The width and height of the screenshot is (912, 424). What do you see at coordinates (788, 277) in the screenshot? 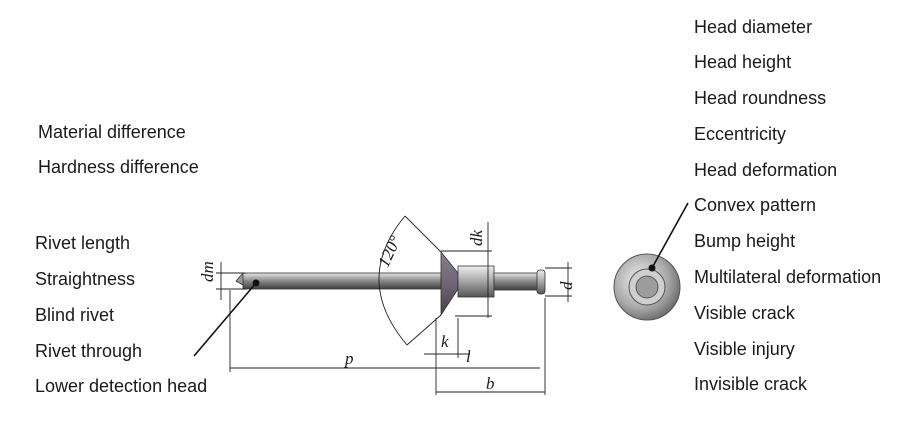
I see `label-multilateral-deformation: Multilateral deformation` at bounding box center [788, 277].